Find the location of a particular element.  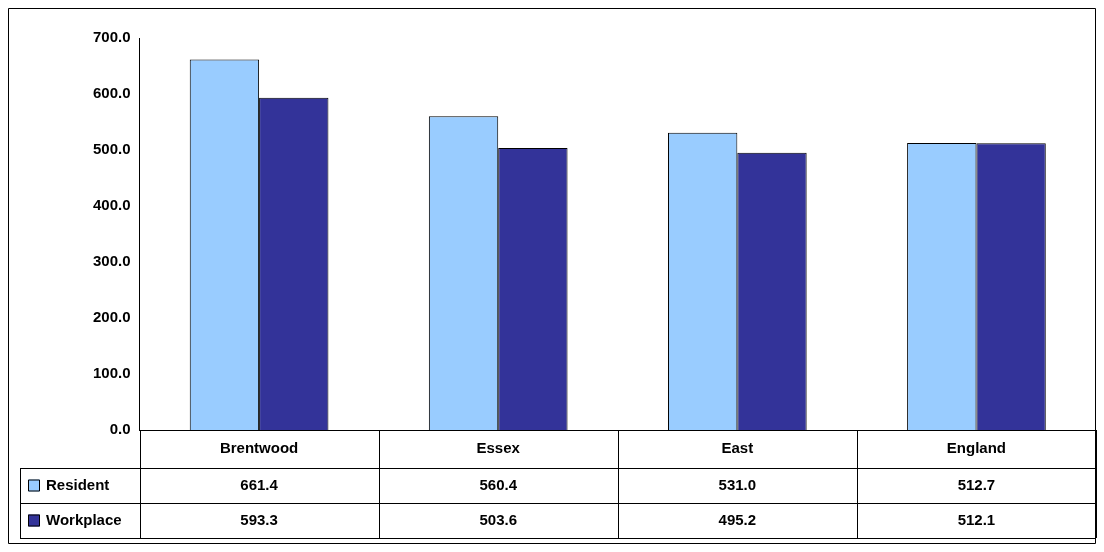

y-tick-label: 0.0 is located at coordinates (120, 429).